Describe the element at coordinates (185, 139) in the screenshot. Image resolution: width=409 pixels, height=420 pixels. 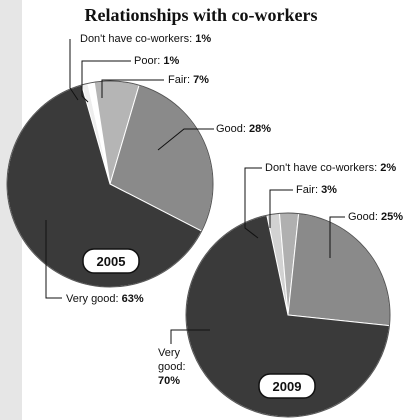
I see `leader-good-2005` at that location.